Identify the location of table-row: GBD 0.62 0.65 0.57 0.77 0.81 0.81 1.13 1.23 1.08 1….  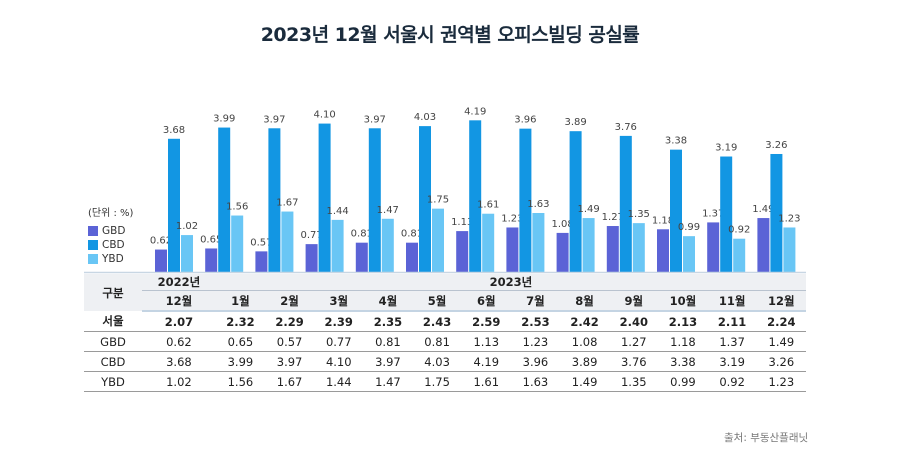
(445, 341).